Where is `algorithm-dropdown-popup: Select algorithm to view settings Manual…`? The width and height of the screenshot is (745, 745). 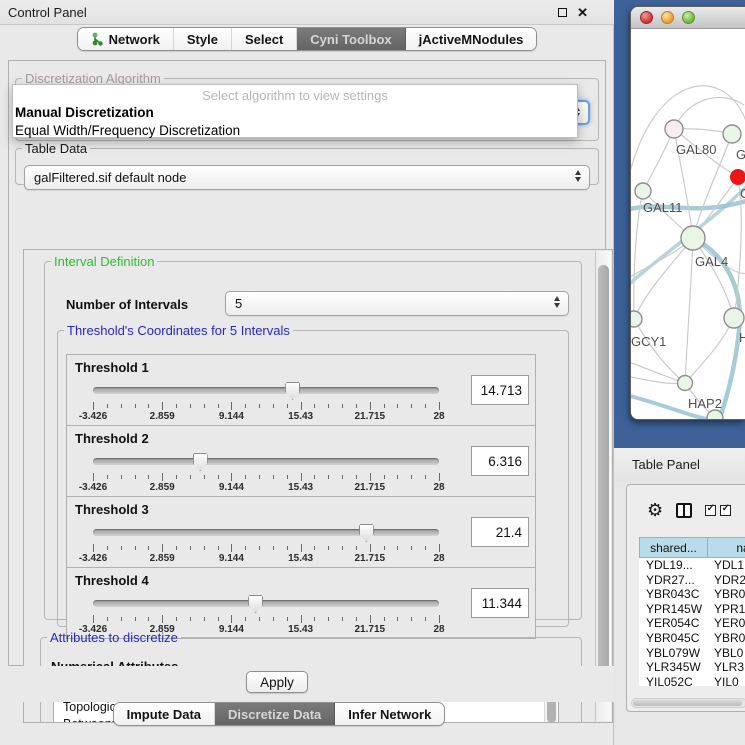 algorithm-dropdown-popup: Select algorithm to view settings Manual… is located at coordinates (295, 111).